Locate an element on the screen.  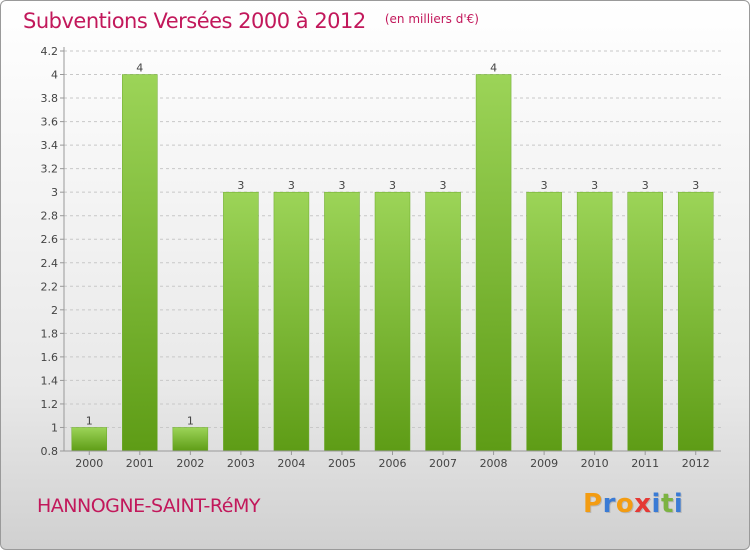
y-tick-label: 4.2 is located at coordinates (50, 51).